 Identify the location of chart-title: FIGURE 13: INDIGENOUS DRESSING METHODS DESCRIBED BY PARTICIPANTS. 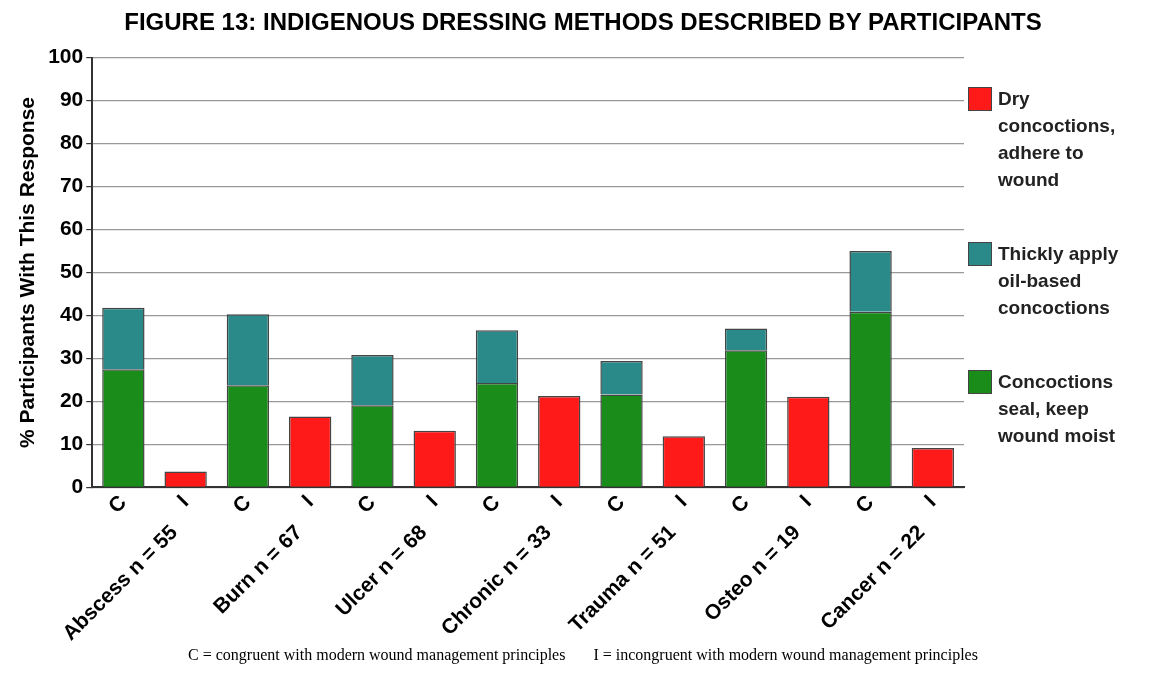
(583, 22).